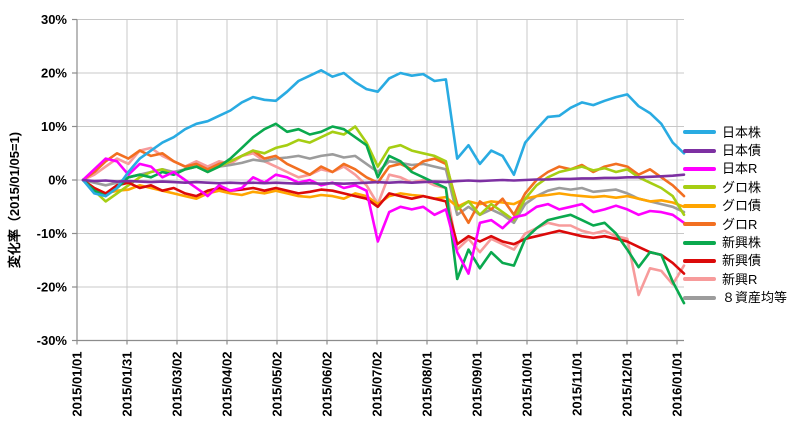 This screenshot has height=440, width=800. Describe the element at coordinates (699, 297) in the screenshot. I see `legend-swatch-eight-asset-equal` at that location.